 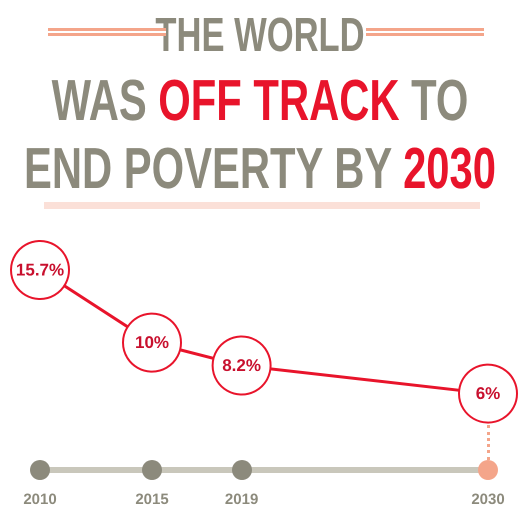 What do you see at coordinates (488, 499) in the screenshot?
I see `x-tick-label: 2030` at bounding box center [488, 499].